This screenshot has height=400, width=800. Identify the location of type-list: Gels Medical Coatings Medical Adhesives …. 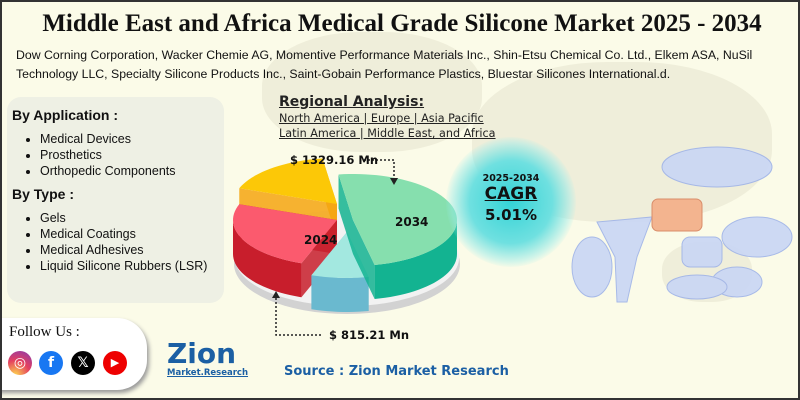
(115, 242).